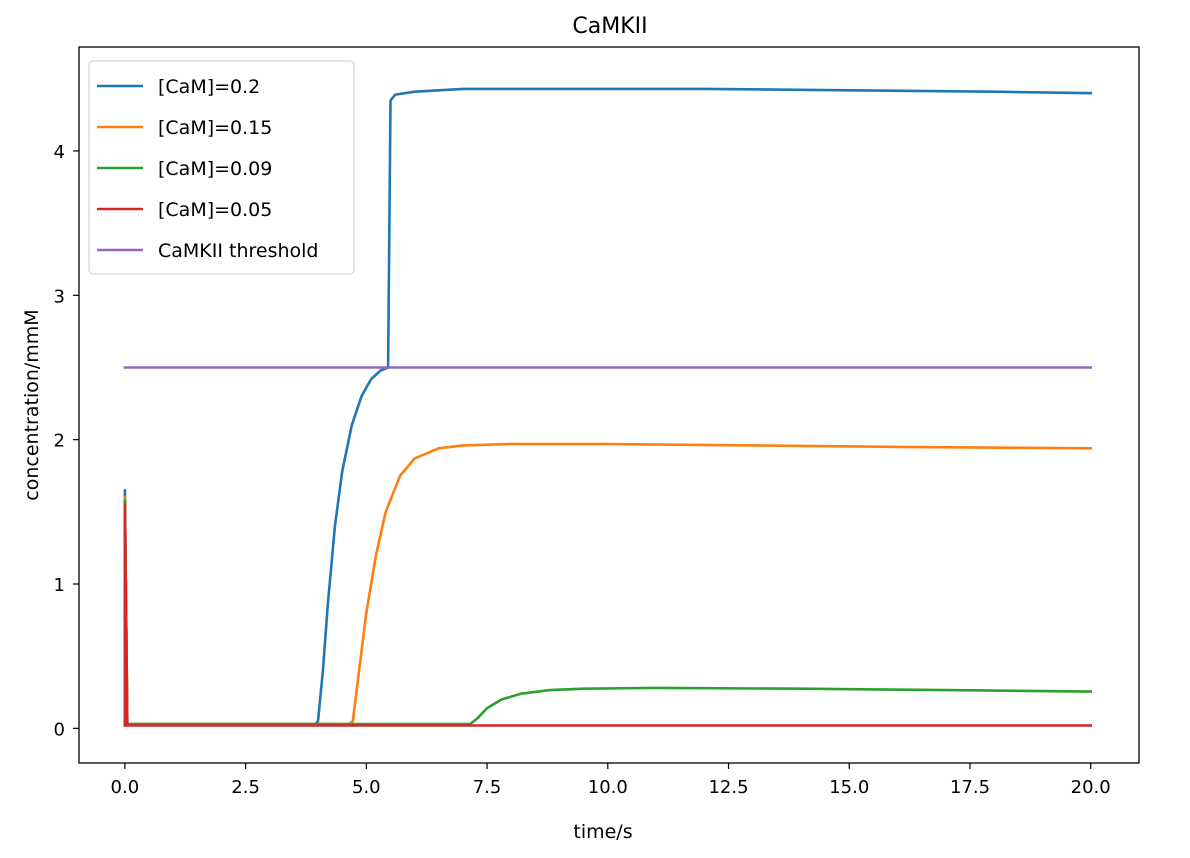  What do you see at coordinates (66, 441) in the screenshot?
I see `y-axis-ticks: 0 1 2 3 4` at bounding box center [66, 441].